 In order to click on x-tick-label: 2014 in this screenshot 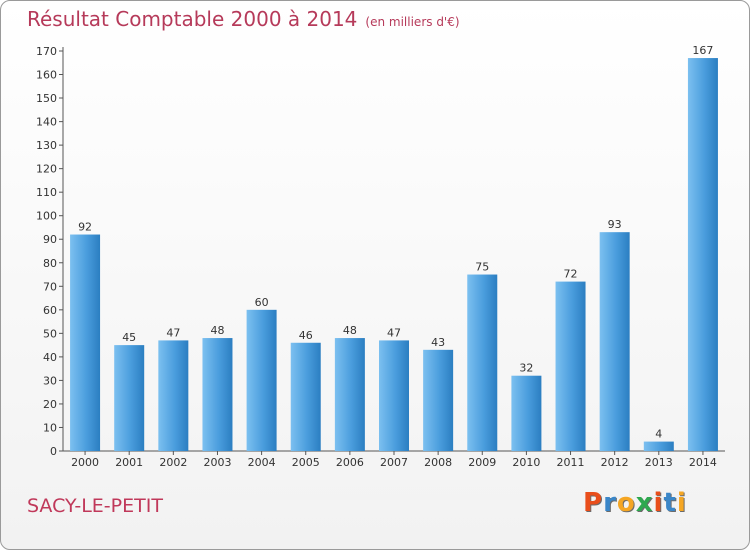, I will do `click(703, 462)`.